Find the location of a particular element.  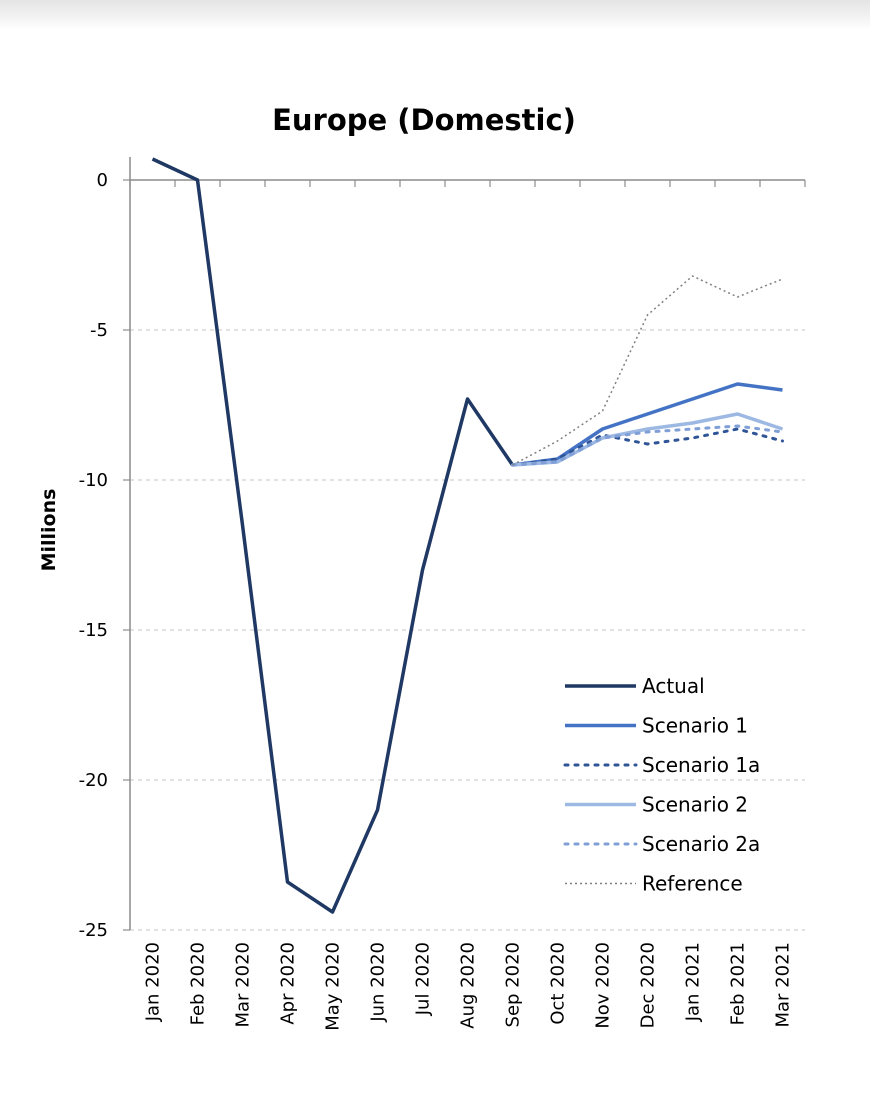

x-tick-label: Jan 2020 is located at coordinates (153, 982).